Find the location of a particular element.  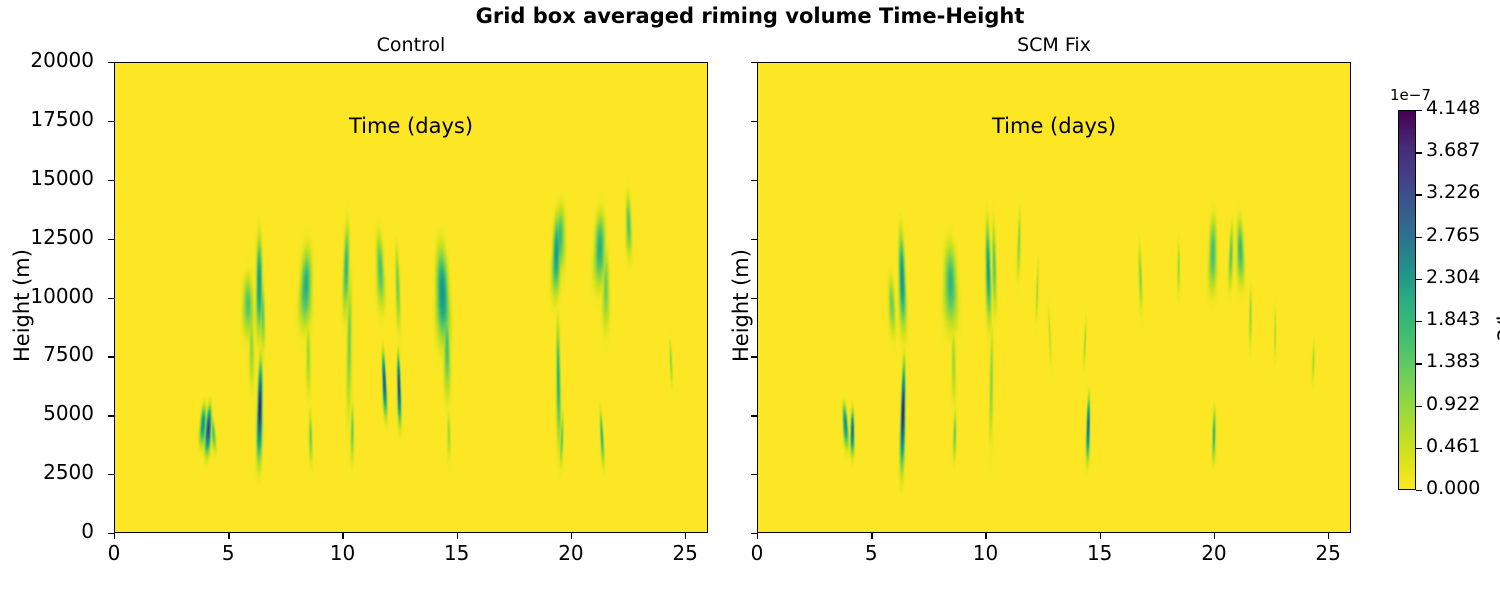

colorbar-ticklabel-8: 3.687 is located at coordinates (1453, 150).